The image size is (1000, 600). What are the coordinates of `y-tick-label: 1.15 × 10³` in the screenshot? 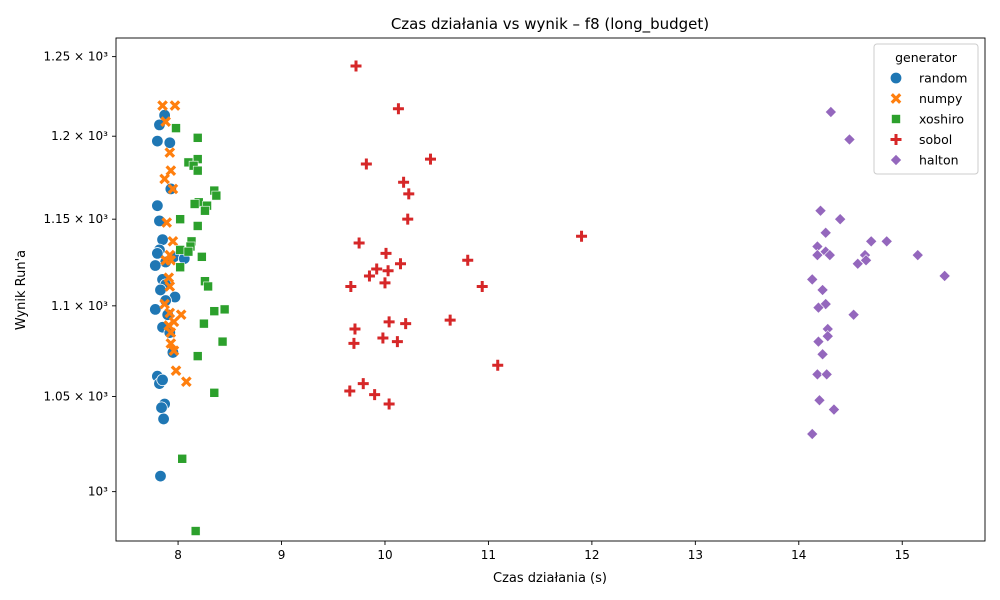 It's located at (76, 219).